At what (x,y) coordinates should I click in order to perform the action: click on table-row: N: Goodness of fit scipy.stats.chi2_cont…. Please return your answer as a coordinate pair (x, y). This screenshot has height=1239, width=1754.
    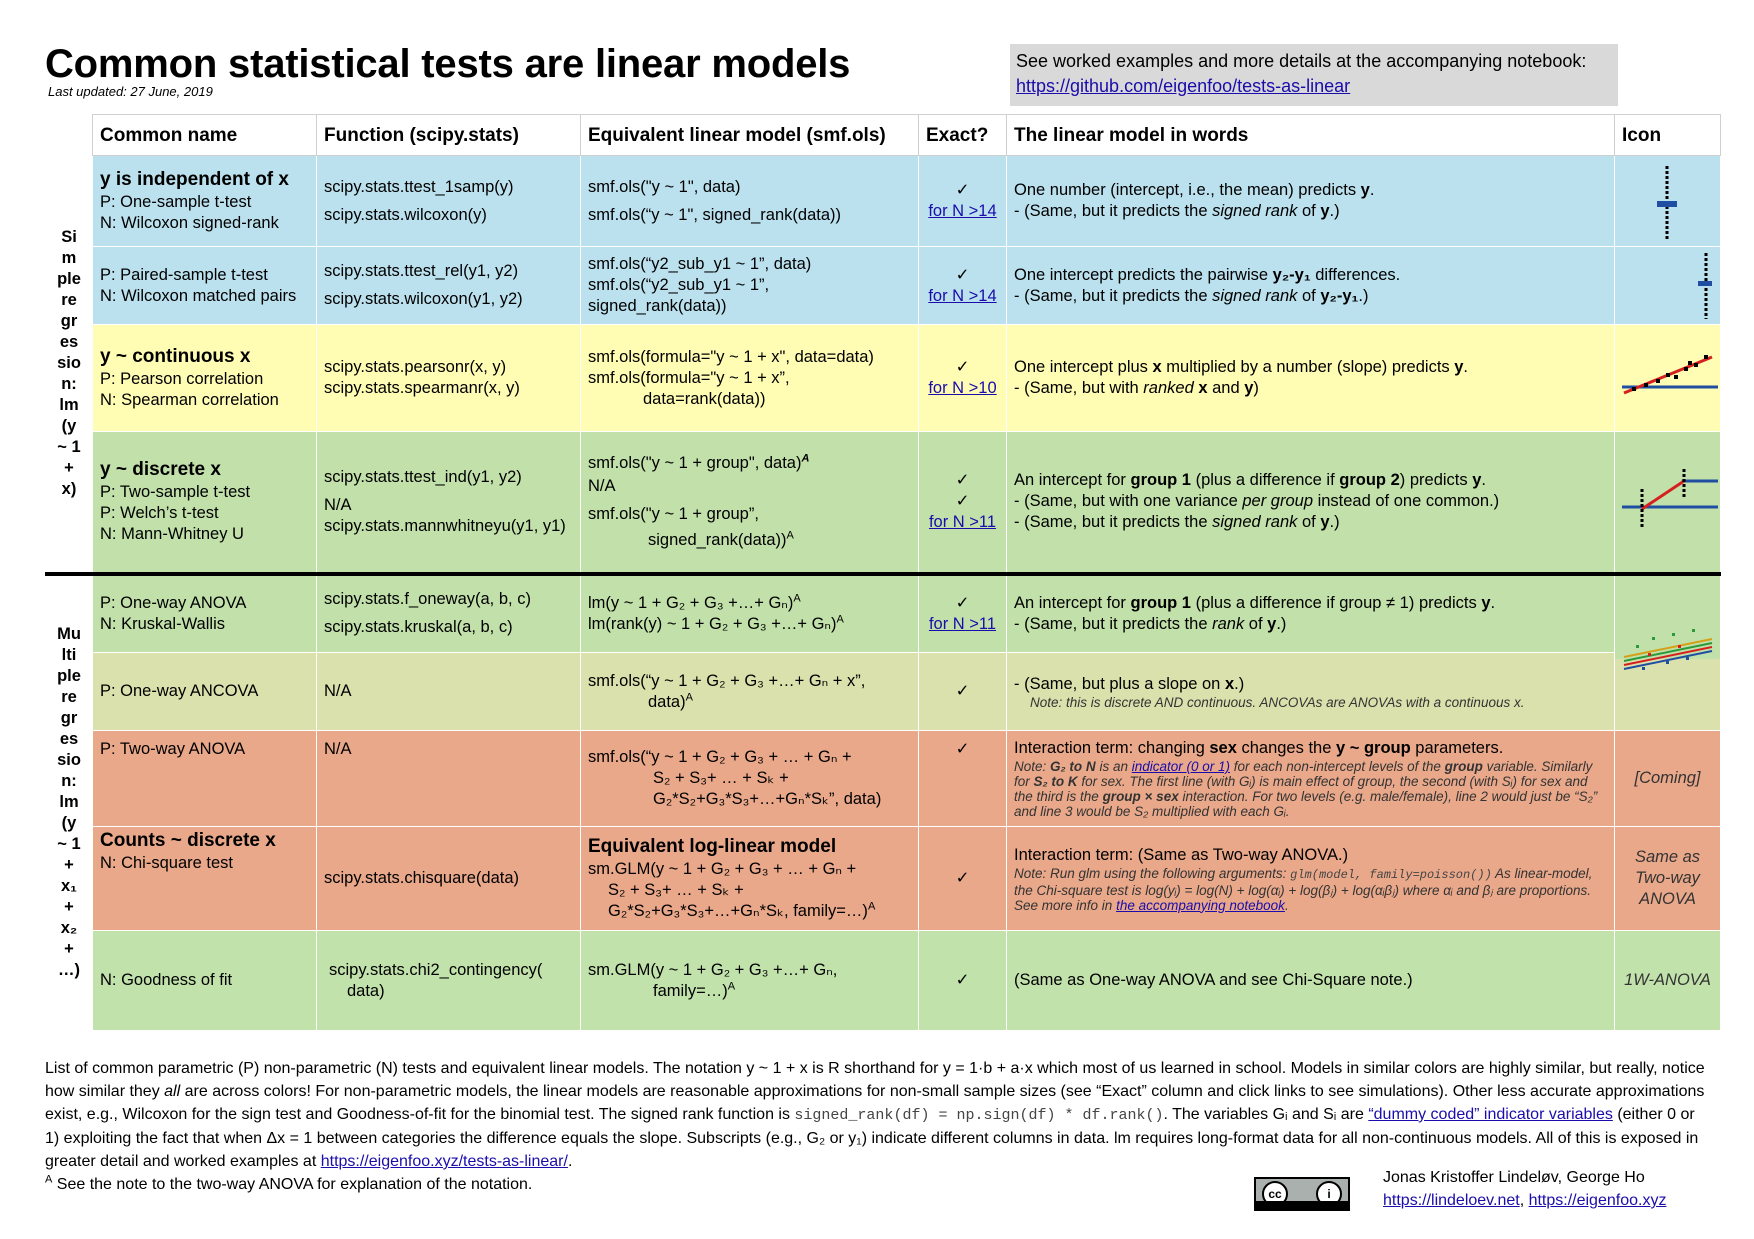
    Looking at the image, I should click on (883, 980).